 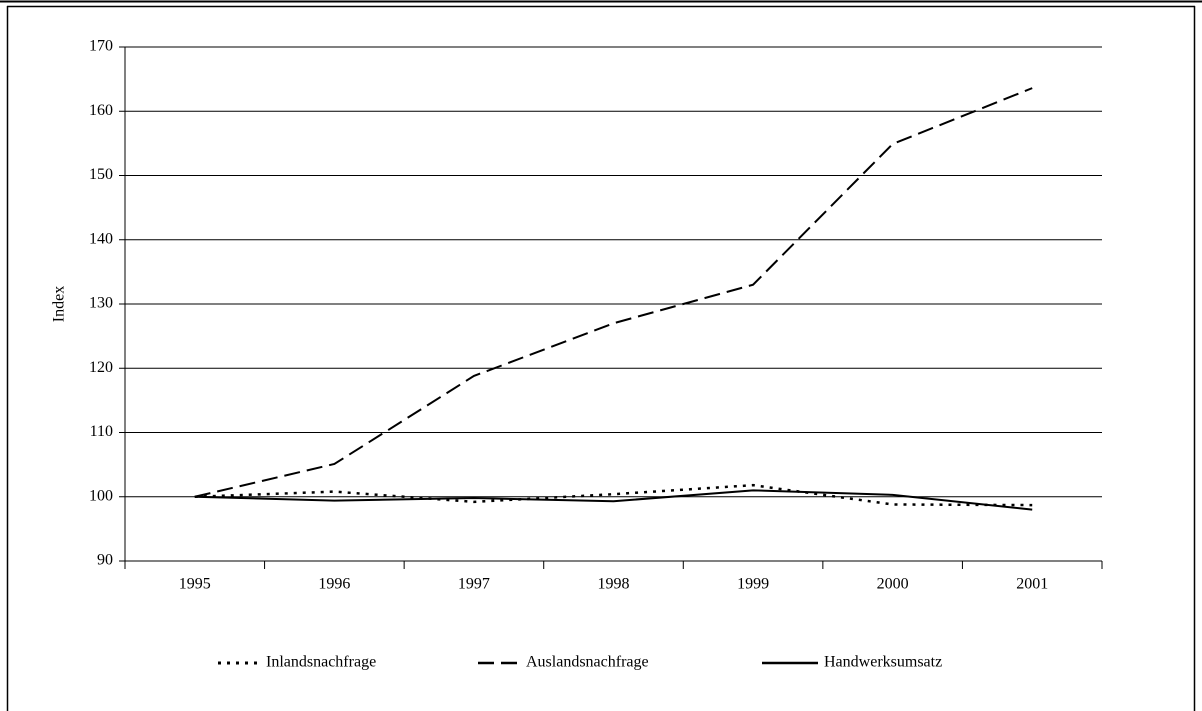 What do you see at coordinates (101, 174) in the screenshot?
I see `y-tick-label: 150` at bounding box center [101, 174].